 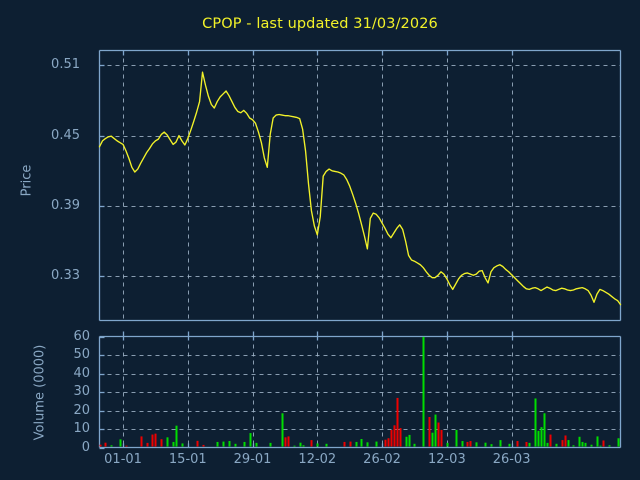 I want to click on price-ytick-label: 0.51, so click(x=65, y=64).